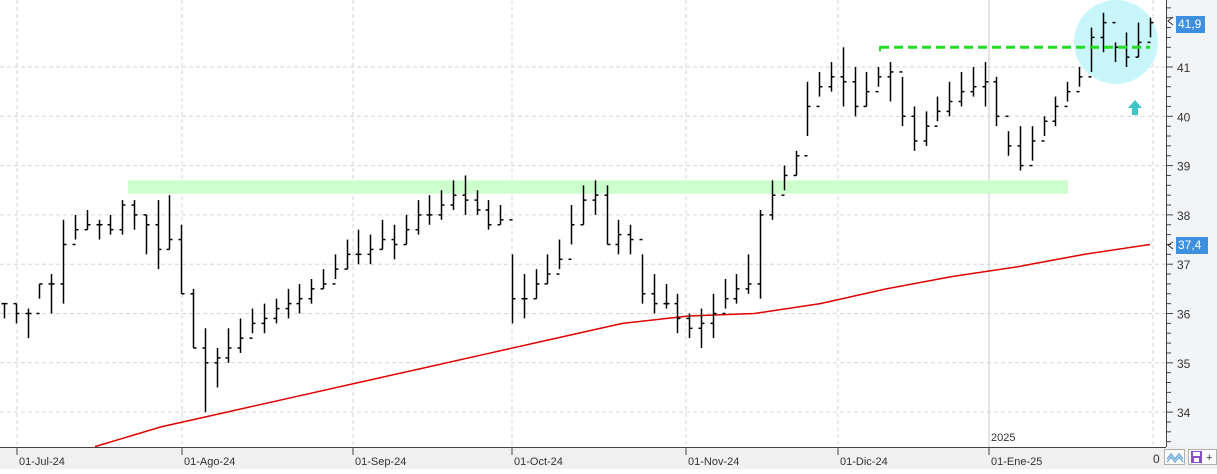  What do you see at coordinates (1170, 245) in the screenshot?
I see `ma-pointer-icon` at bounding box center [1170, 245].